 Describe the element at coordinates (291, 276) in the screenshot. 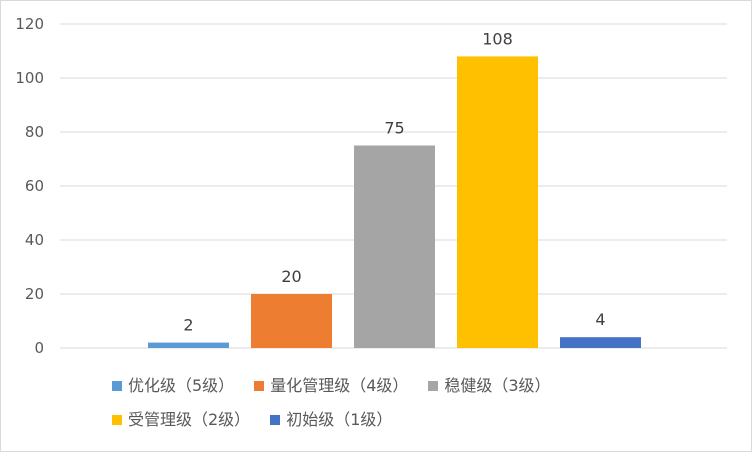

I see `data-label: 20` at that location.